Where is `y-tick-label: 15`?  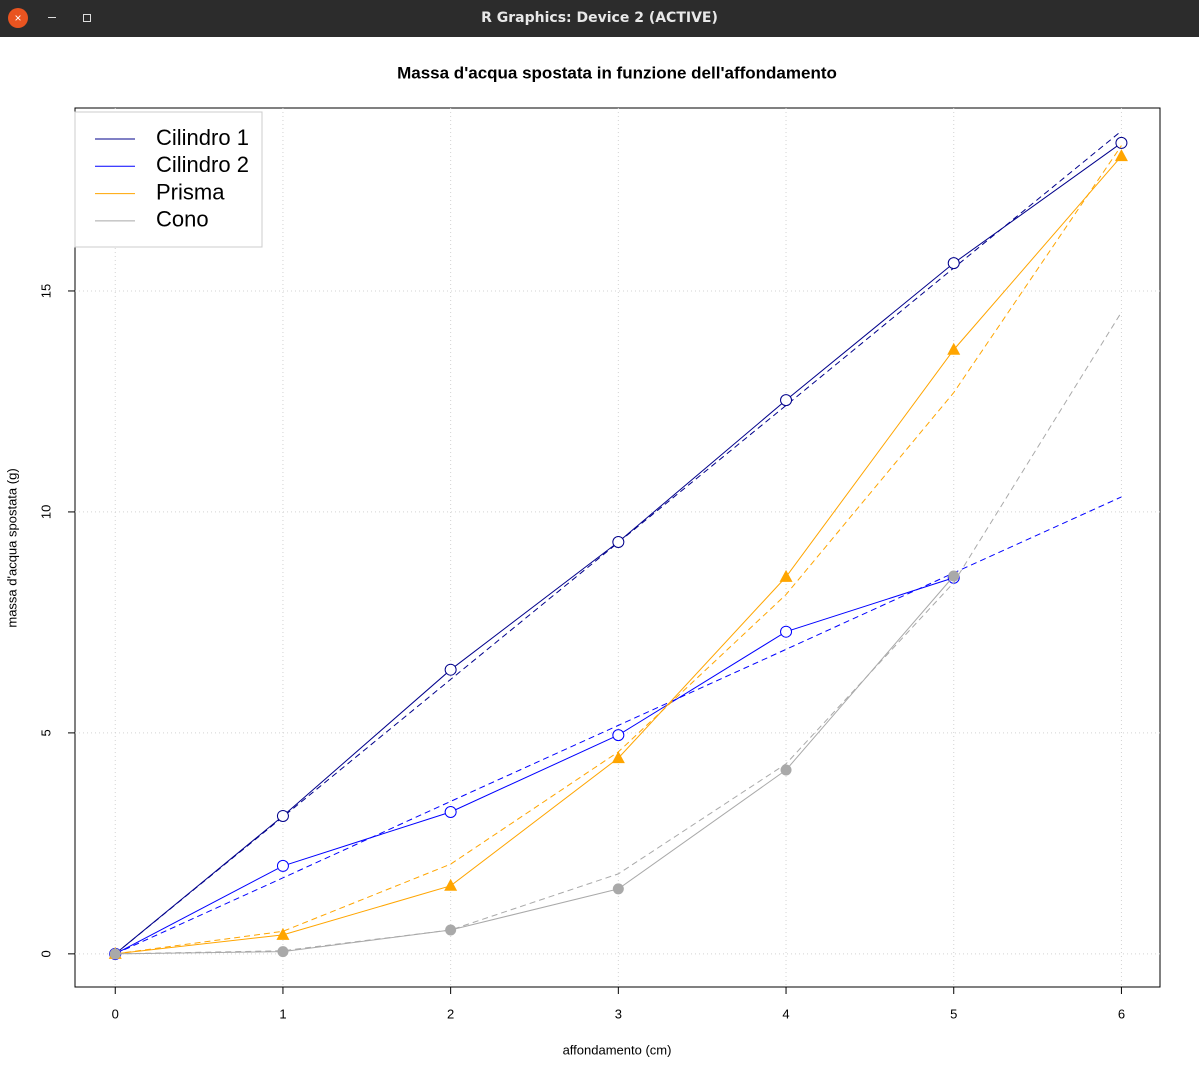
y-tick-label: 15 is located at coordinates (45, 291).